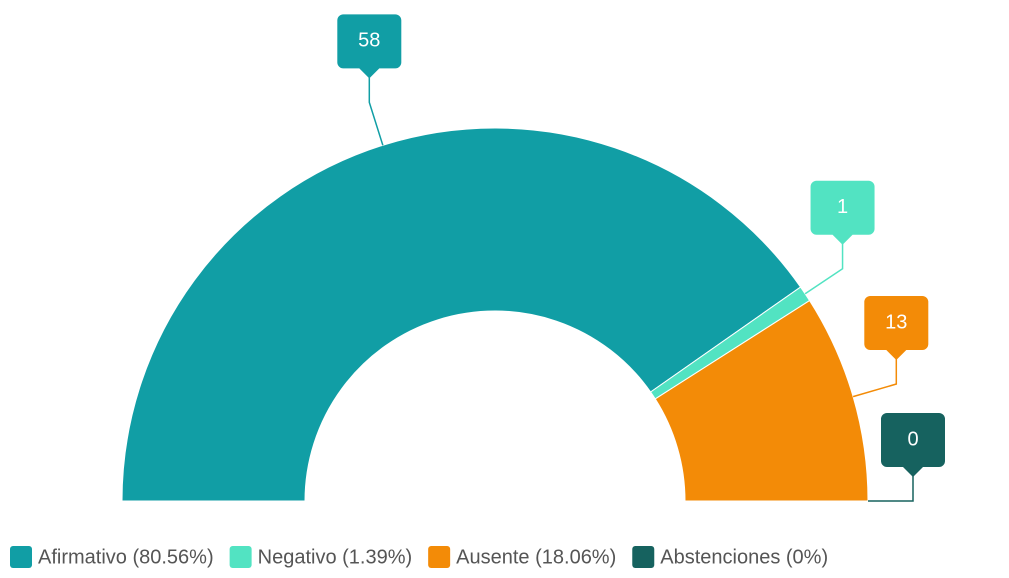  Describe the element at coordinates (744, 557) in the screenshot. I see `legend-label: Abstenciones (0%)` at that location.